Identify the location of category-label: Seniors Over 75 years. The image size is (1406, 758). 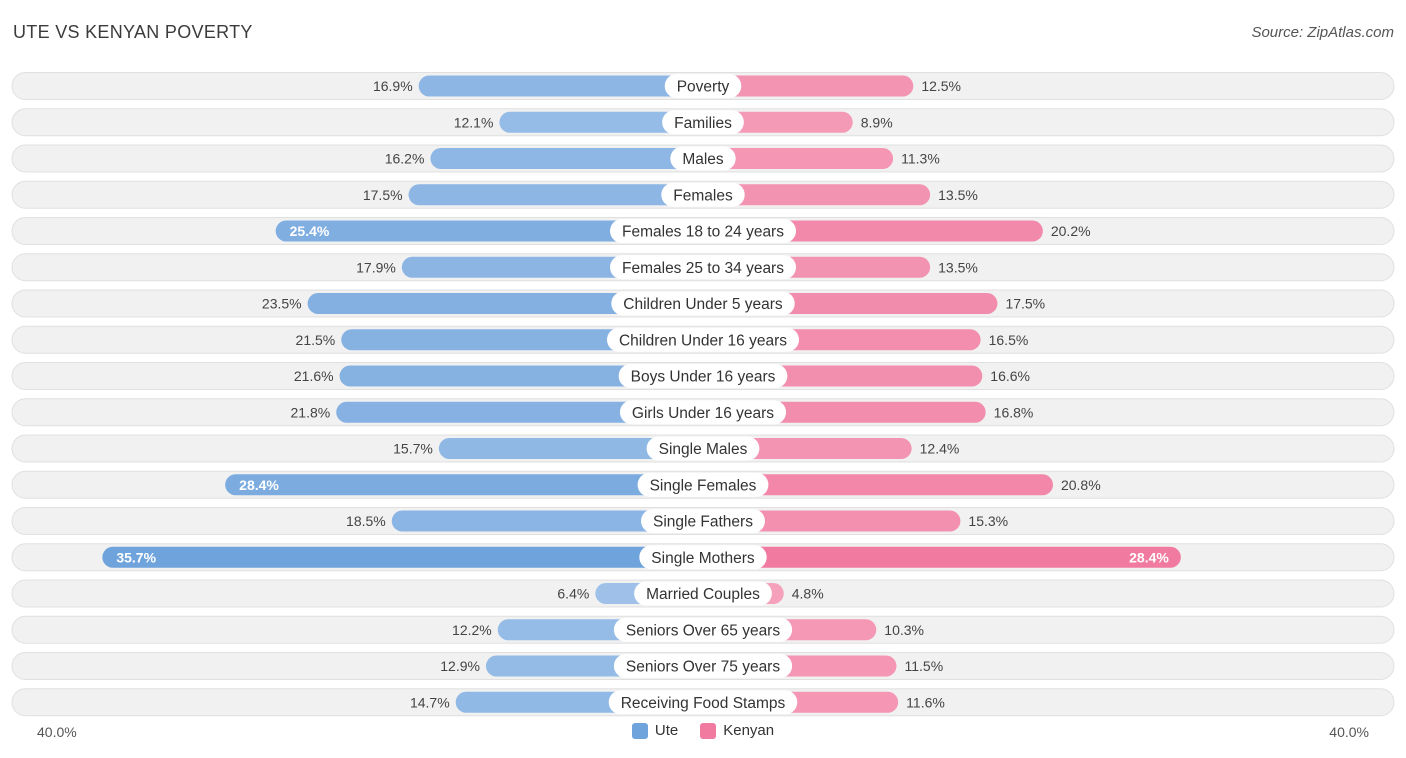
(703, 666).